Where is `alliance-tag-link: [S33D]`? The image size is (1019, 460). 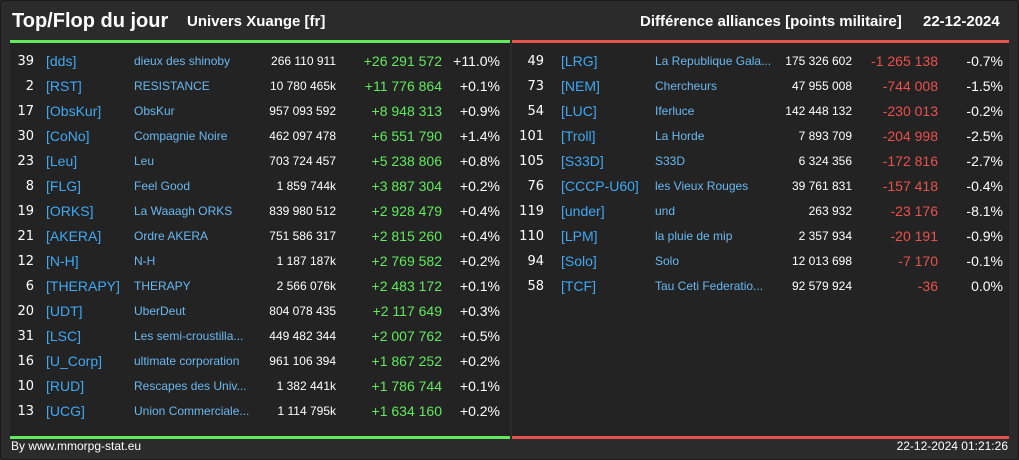 alliance-tag-link: [S33D] is located at coordinates (582, 161).